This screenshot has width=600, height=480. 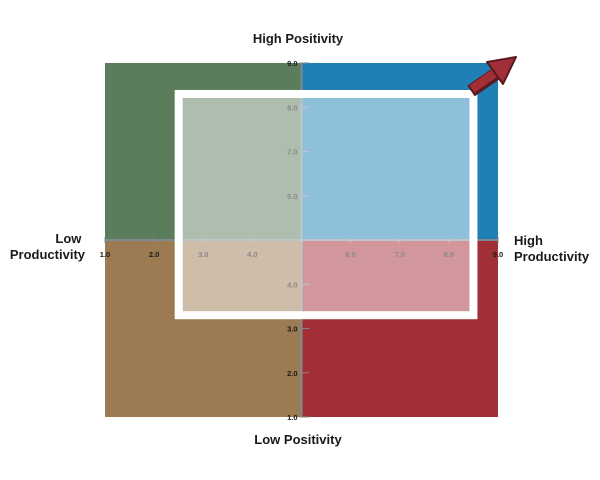 What do you see at coordinates (498, 254) in the screenshot?
I see `x-tick-label: 9.0` at bounding box center [498, 254].